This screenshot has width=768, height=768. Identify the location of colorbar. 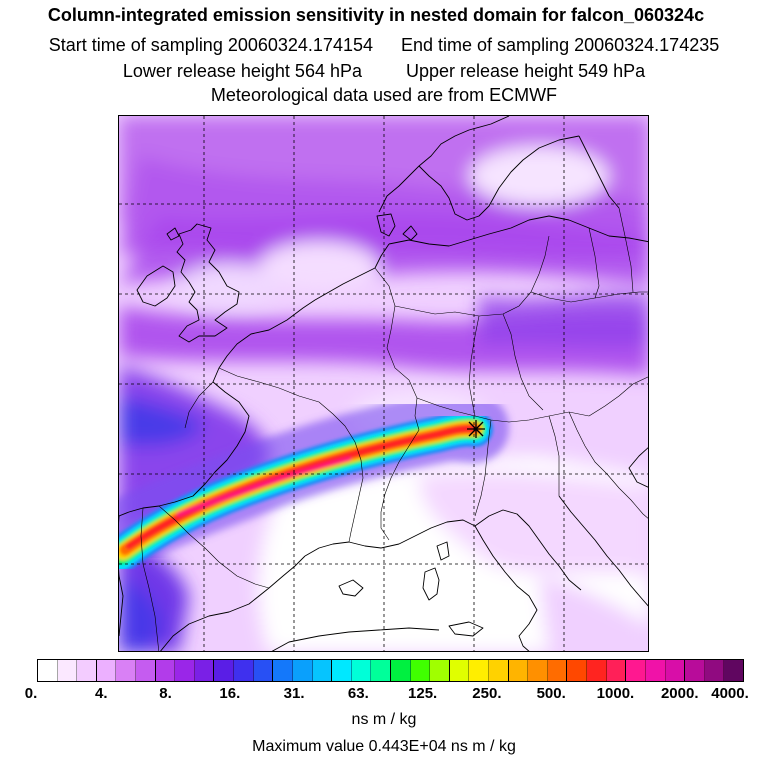
(390, 670).